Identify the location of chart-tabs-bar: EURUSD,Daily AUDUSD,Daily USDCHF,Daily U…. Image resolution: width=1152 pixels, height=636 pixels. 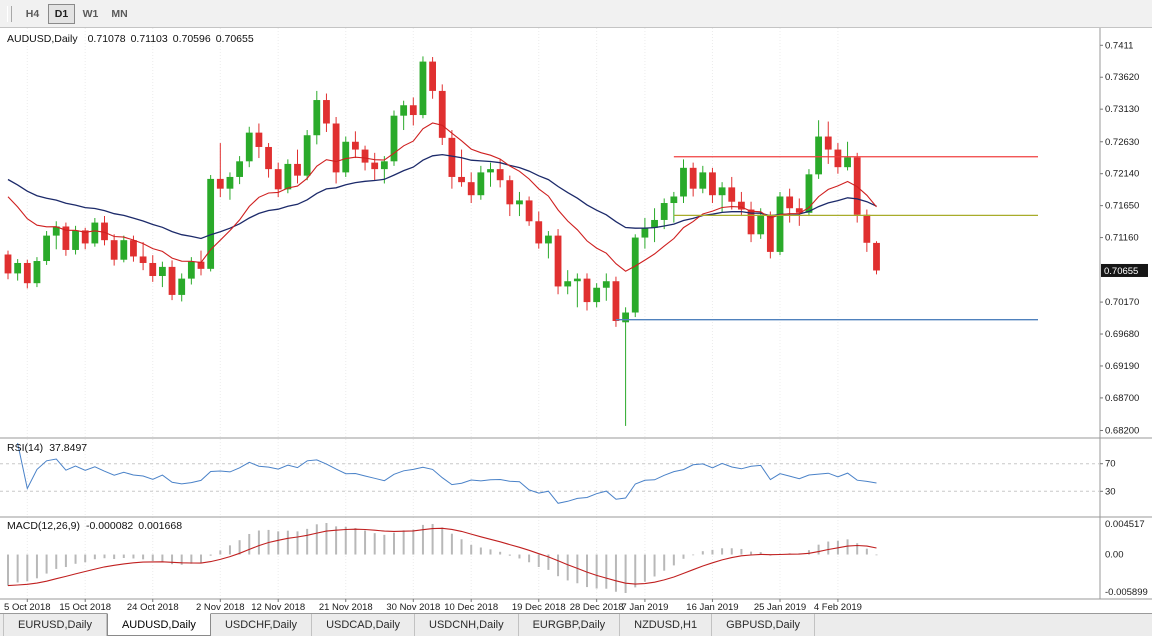
(576, 624).